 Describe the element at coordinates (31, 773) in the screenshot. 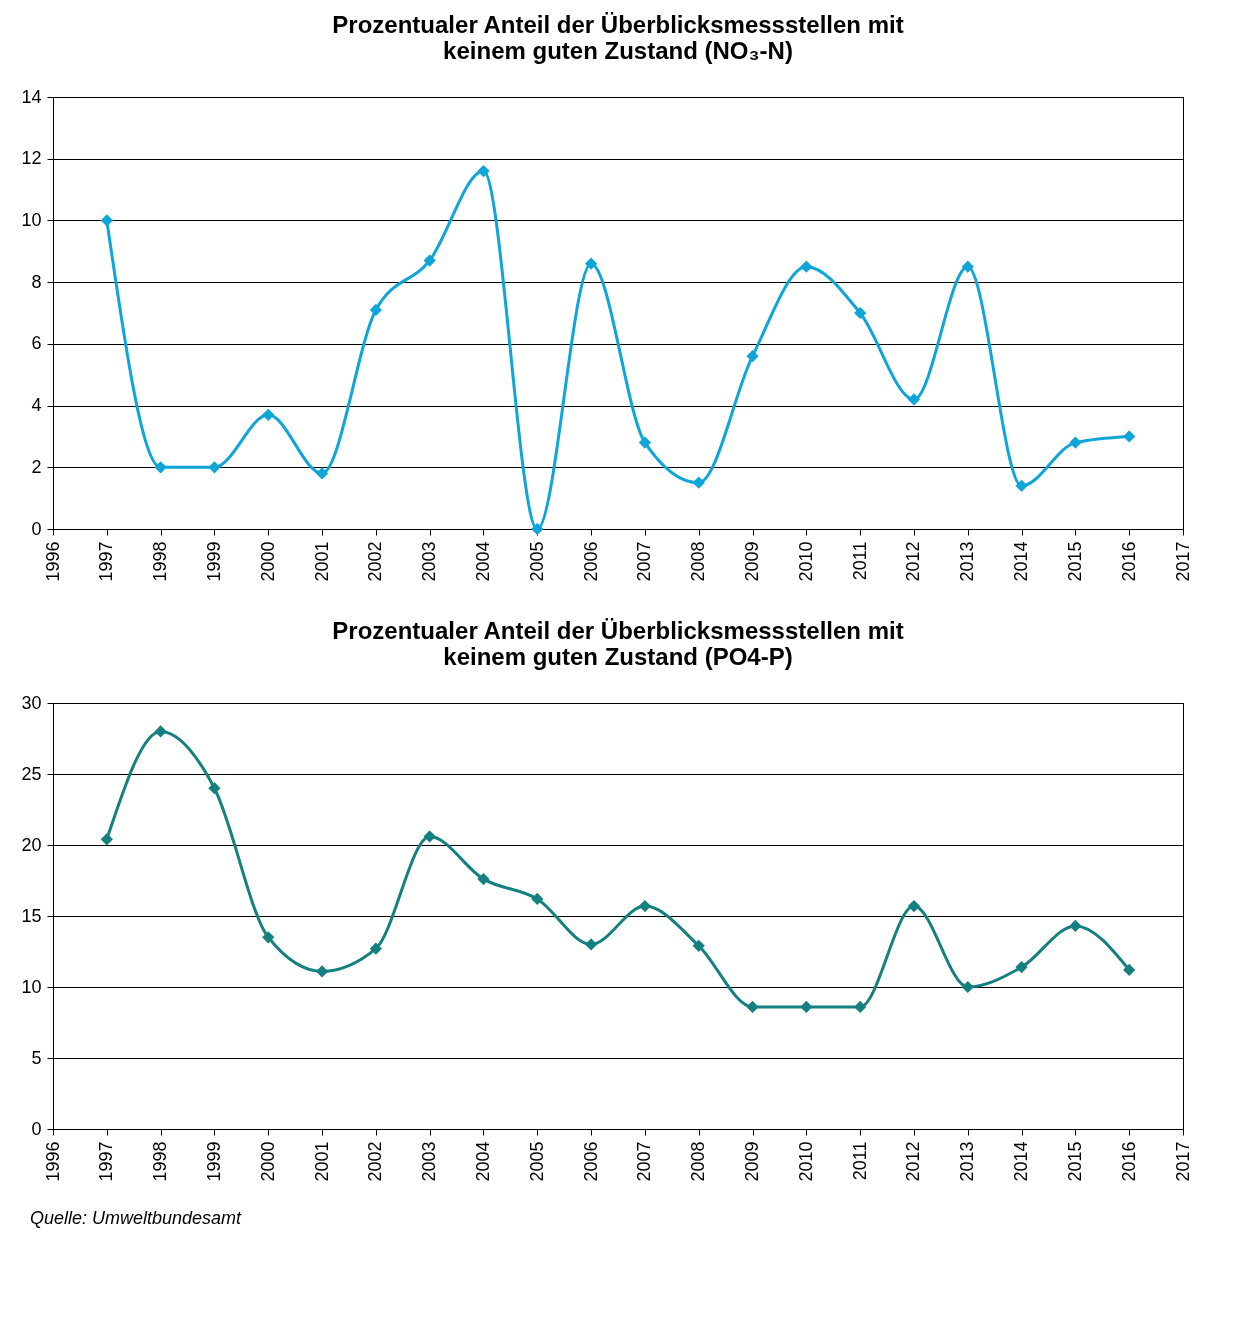

I see `y-tick-label: 25` at that location.